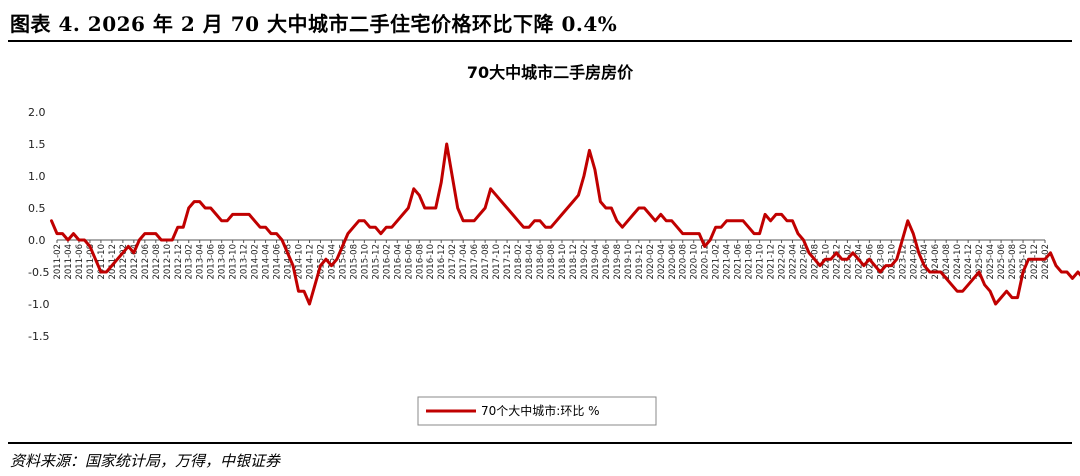  Describe the element at coordinates (497, 262) in the screenshot. I see `x-tick-label: 2017-10` at that location.